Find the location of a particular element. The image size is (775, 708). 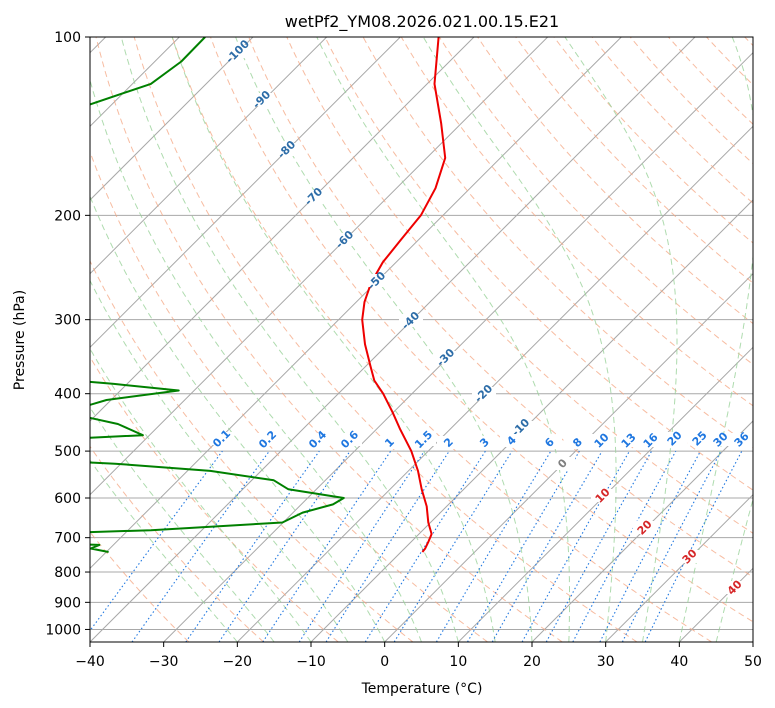

x-tick-label: 20 is located at coordinates (532, 662).